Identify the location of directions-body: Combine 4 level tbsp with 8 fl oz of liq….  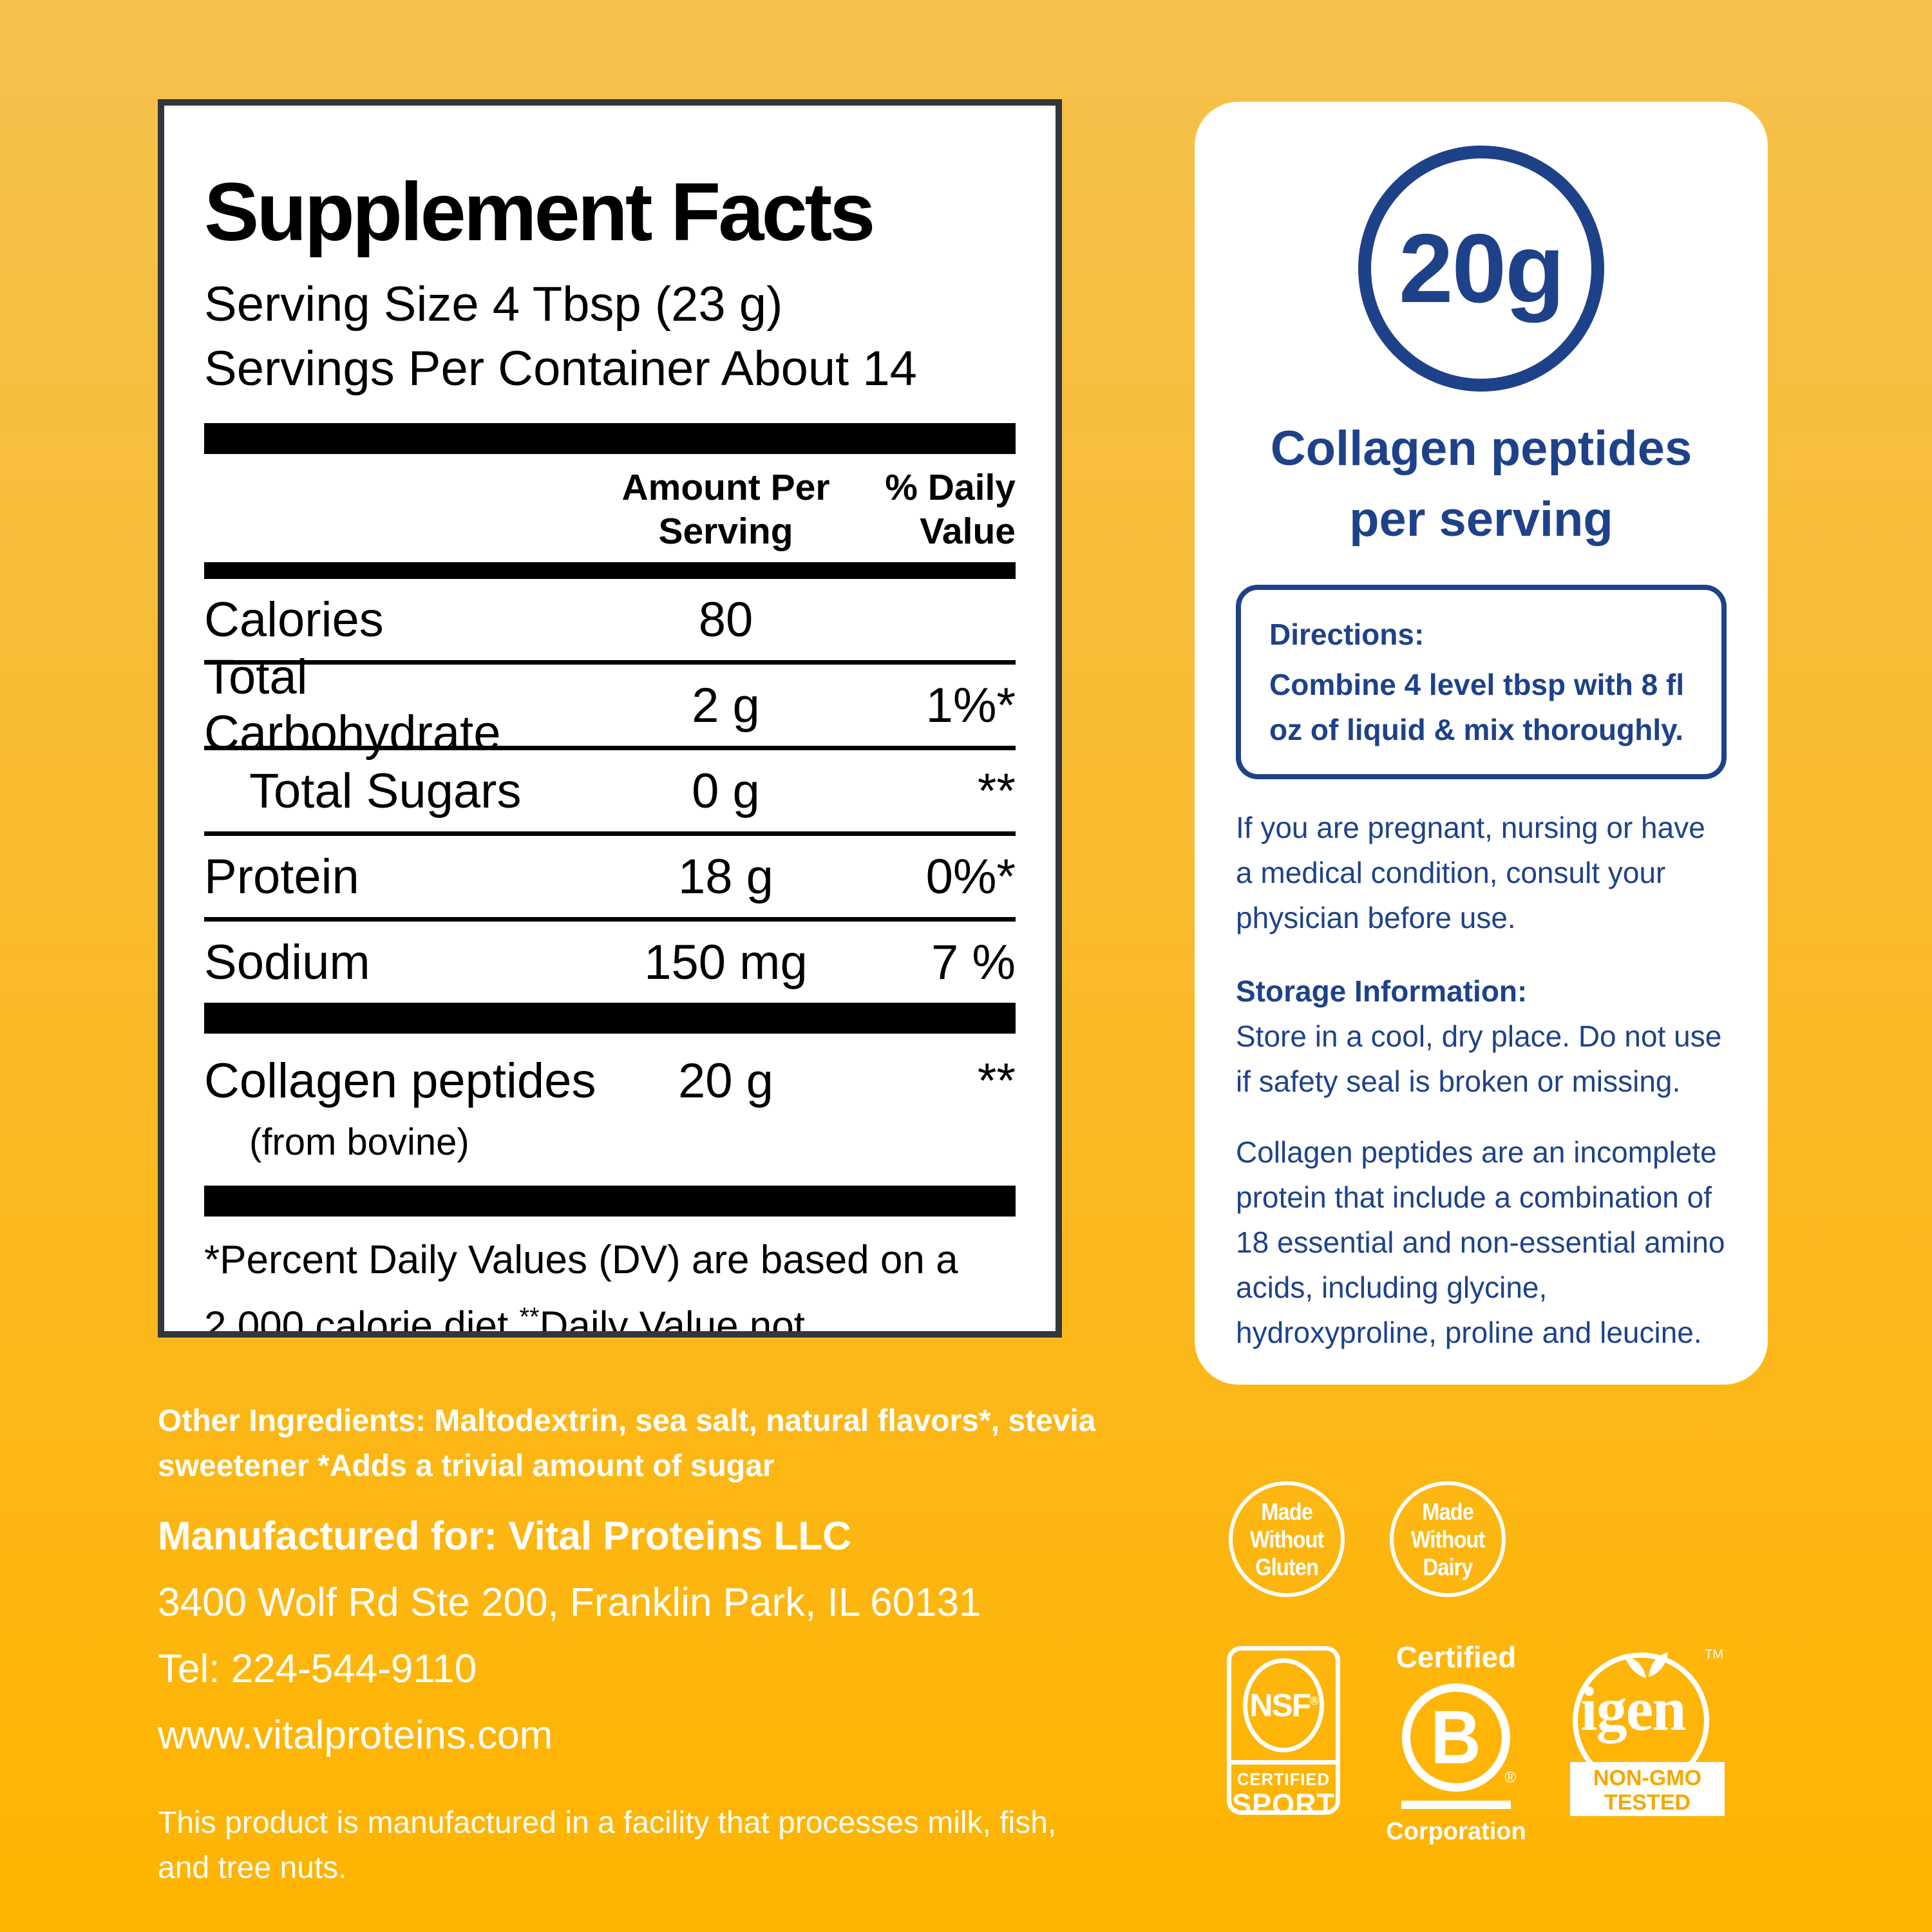
(1477, 707).